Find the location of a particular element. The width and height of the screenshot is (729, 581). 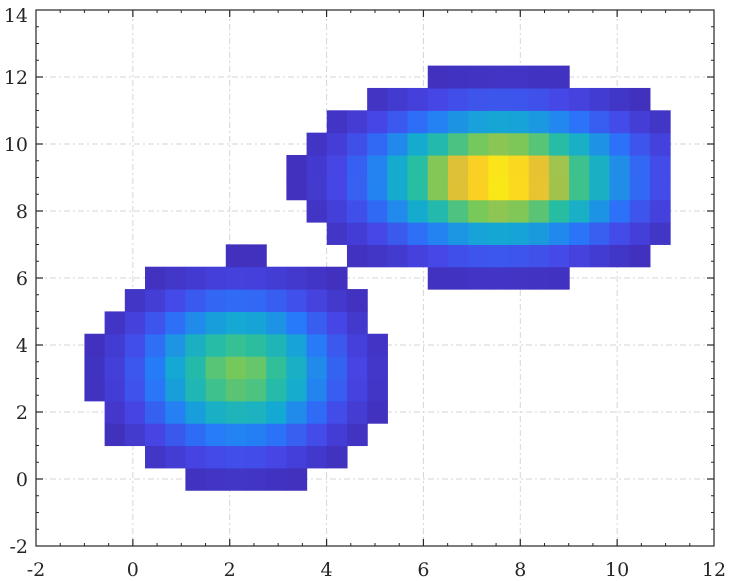

y-tick-label: 14 is located at coordinates (16, 16).